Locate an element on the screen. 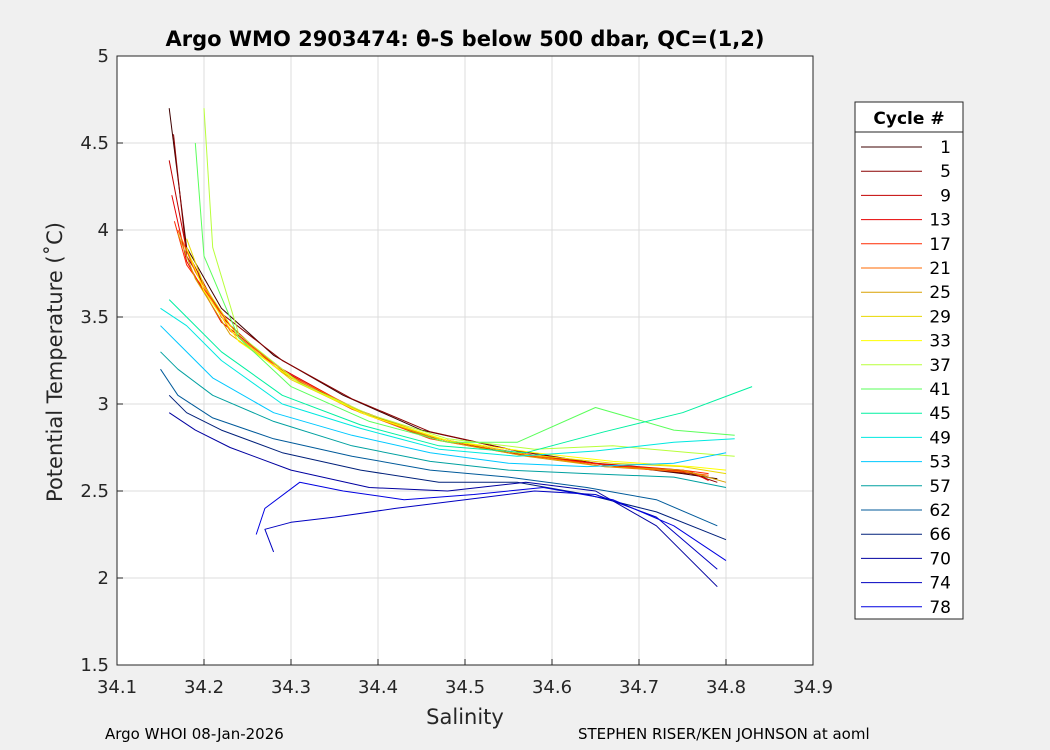 Image resolution: width=1050 pixels, height=750 pixels. y-tick-label-2: 2 is located at coordinates (103, 578).